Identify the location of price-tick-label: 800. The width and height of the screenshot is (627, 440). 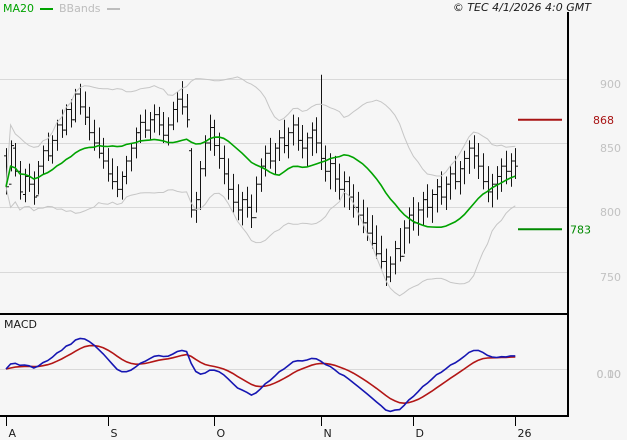
(610, 212).